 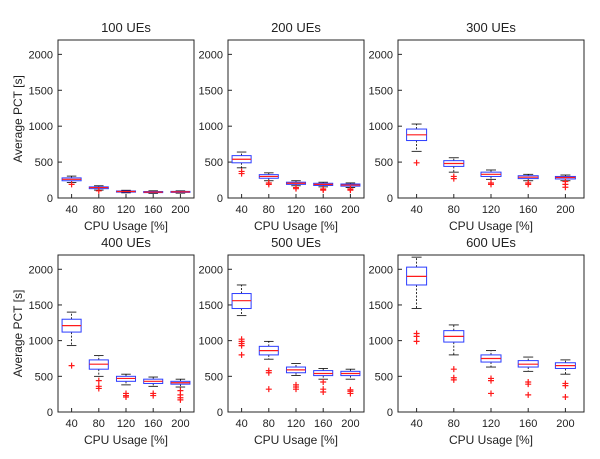 What do you see at coordinates (18, 119) in the screenshot?
I see `y-axis-label: Average PCT [s]` at bounding box center [18, 119].